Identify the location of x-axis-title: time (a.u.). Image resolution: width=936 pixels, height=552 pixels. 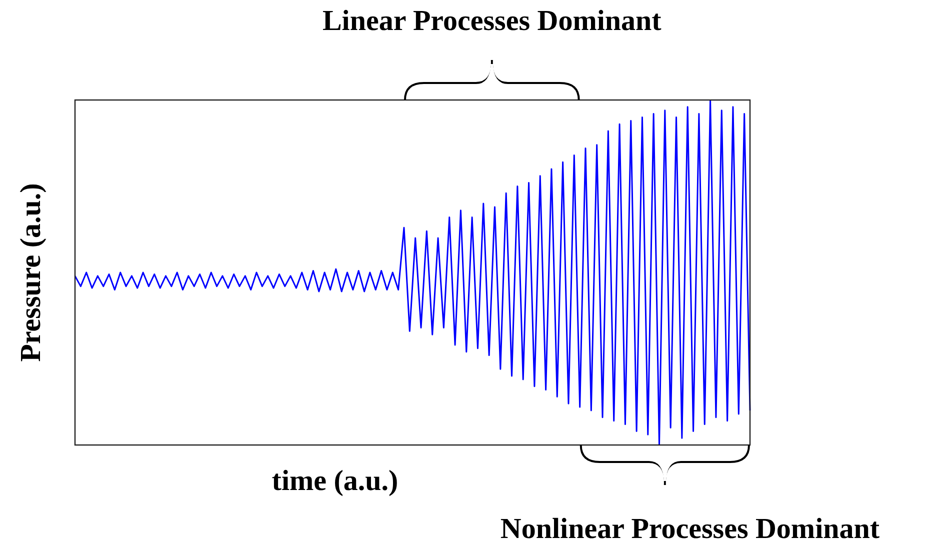
(335, 481).